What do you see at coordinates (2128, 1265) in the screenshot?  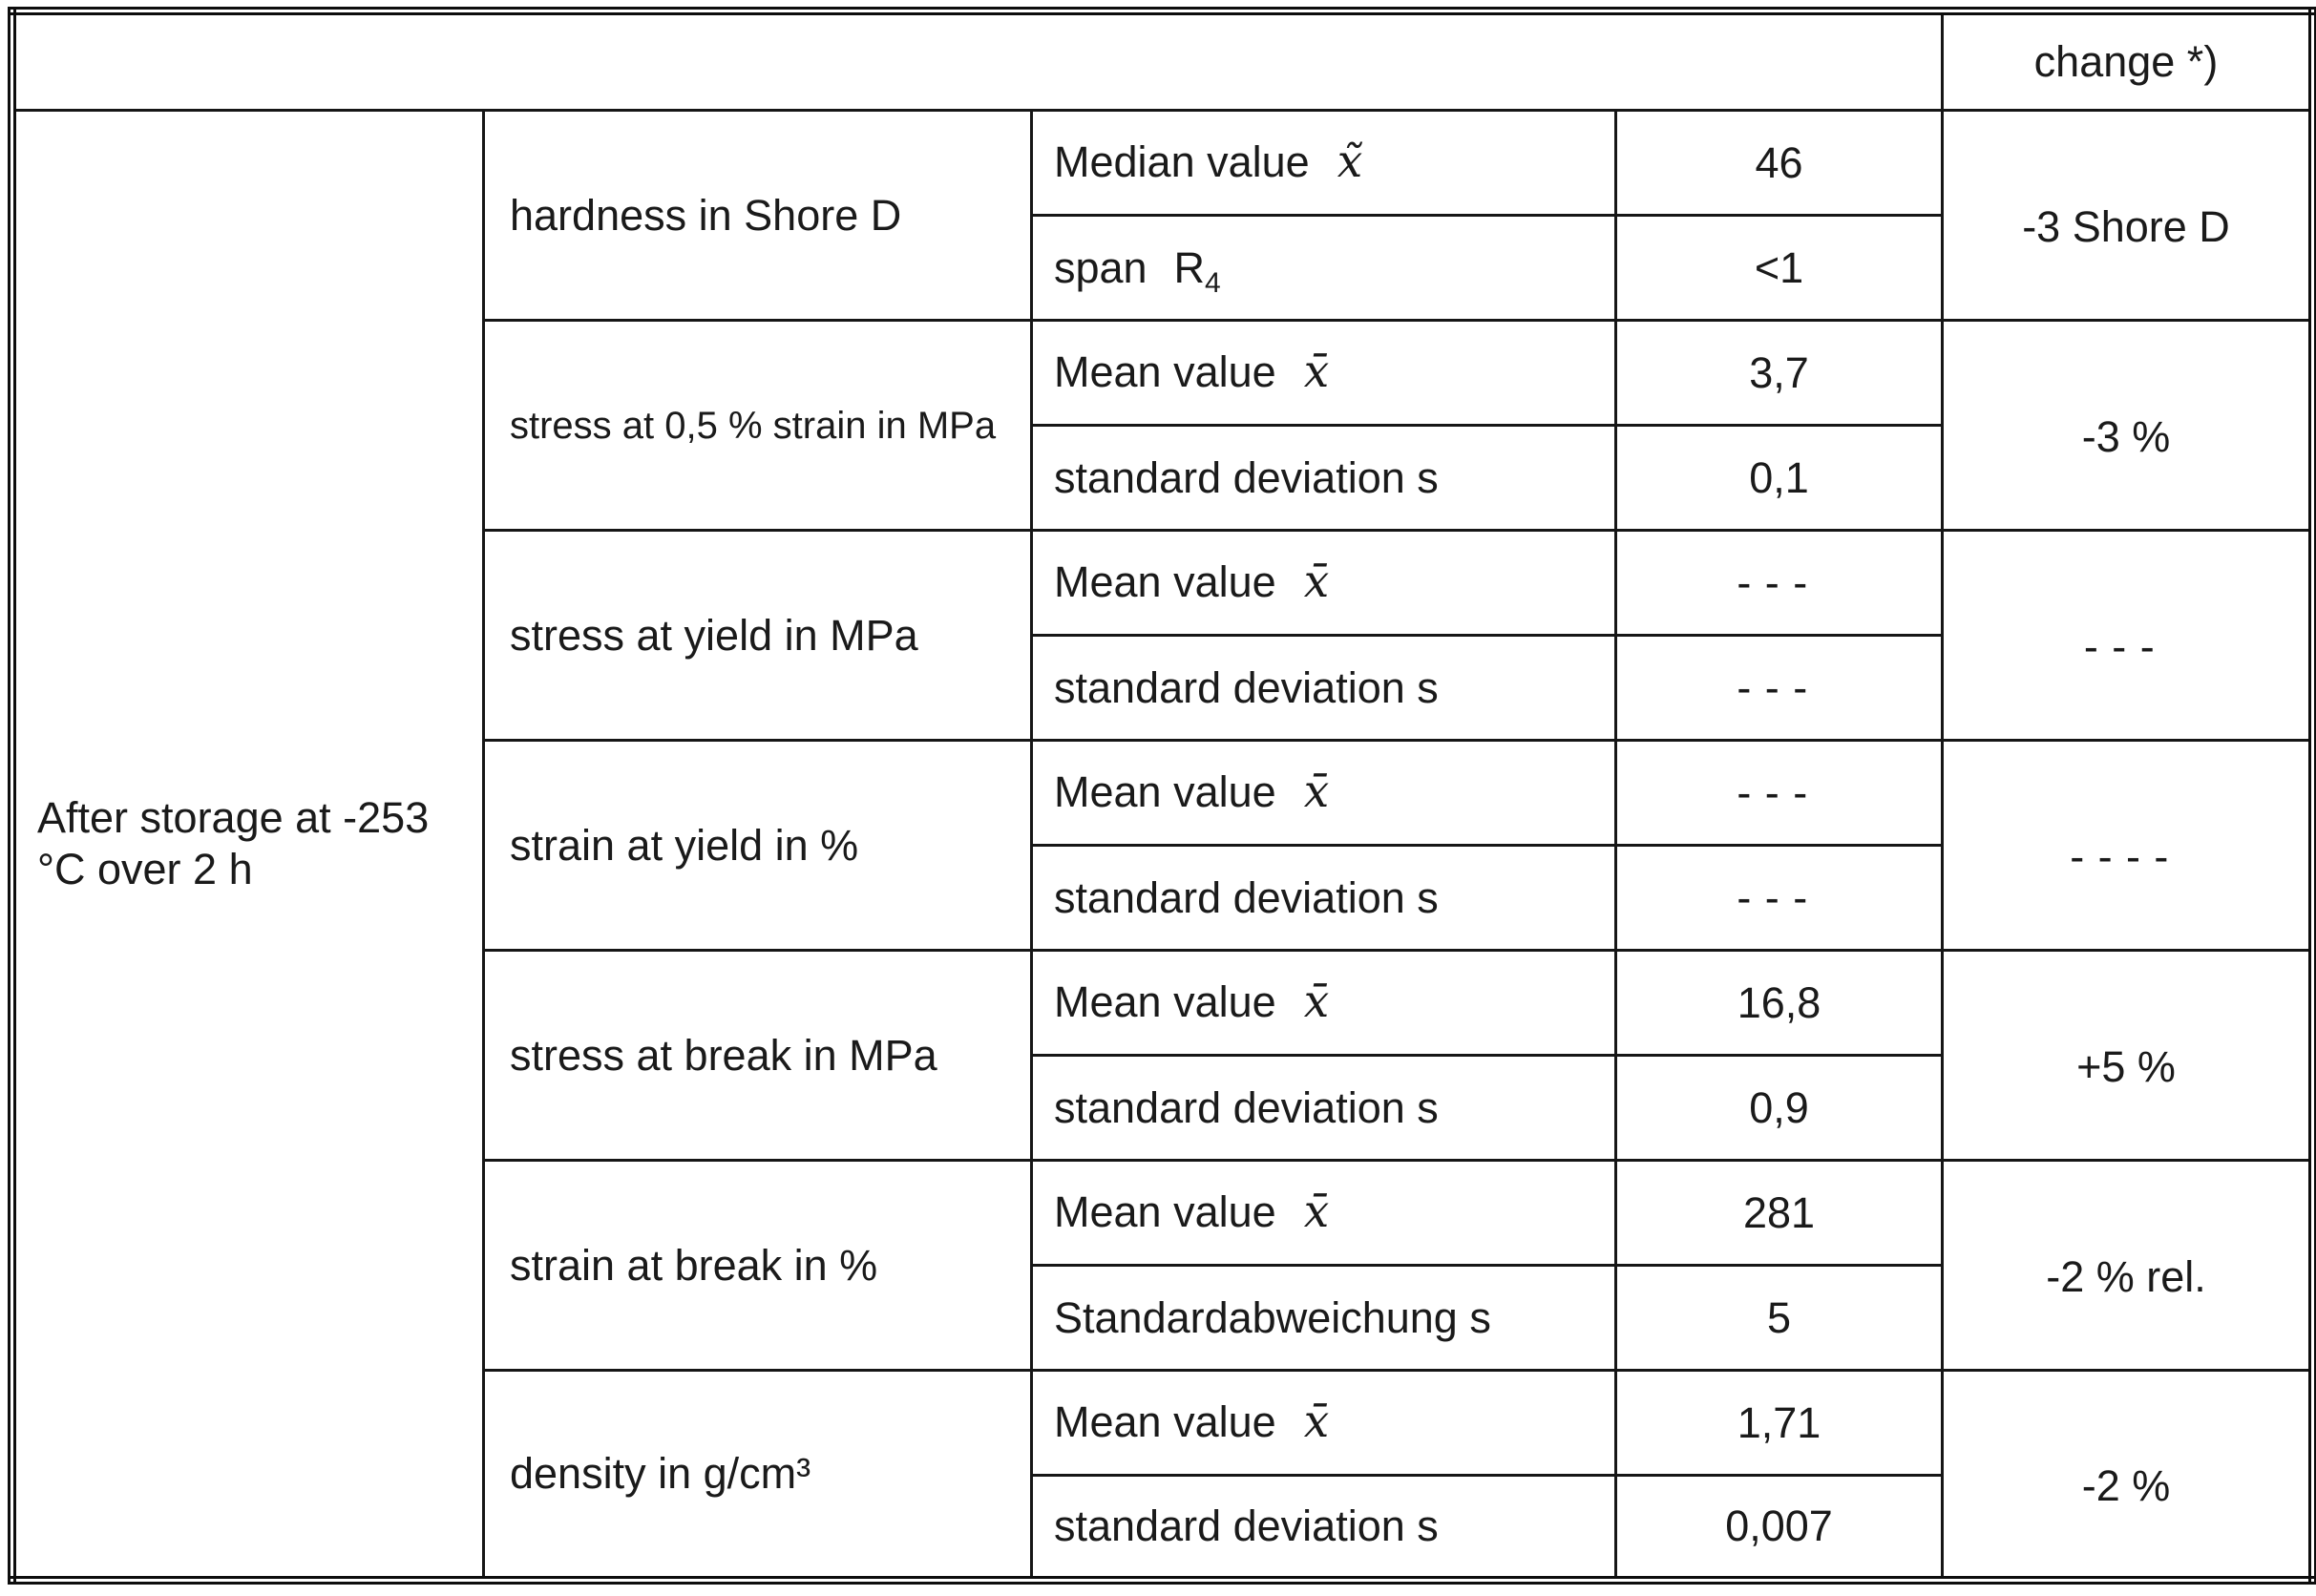 I see `change-cell: -2 % rel.` at bounding box center [2128, 1265].